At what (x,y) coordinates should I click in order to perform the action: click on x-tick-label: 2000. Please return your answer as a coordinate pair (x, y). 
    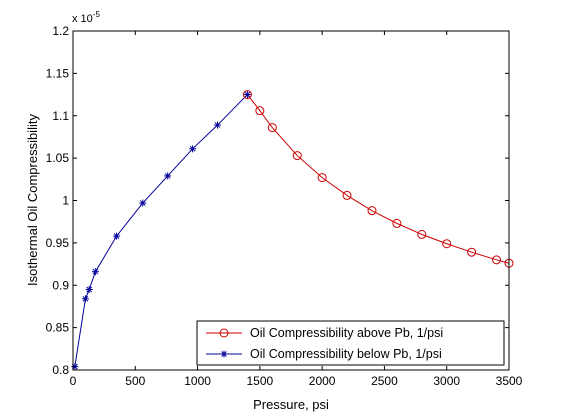
    Looking at the image, I should click on (322, 381).